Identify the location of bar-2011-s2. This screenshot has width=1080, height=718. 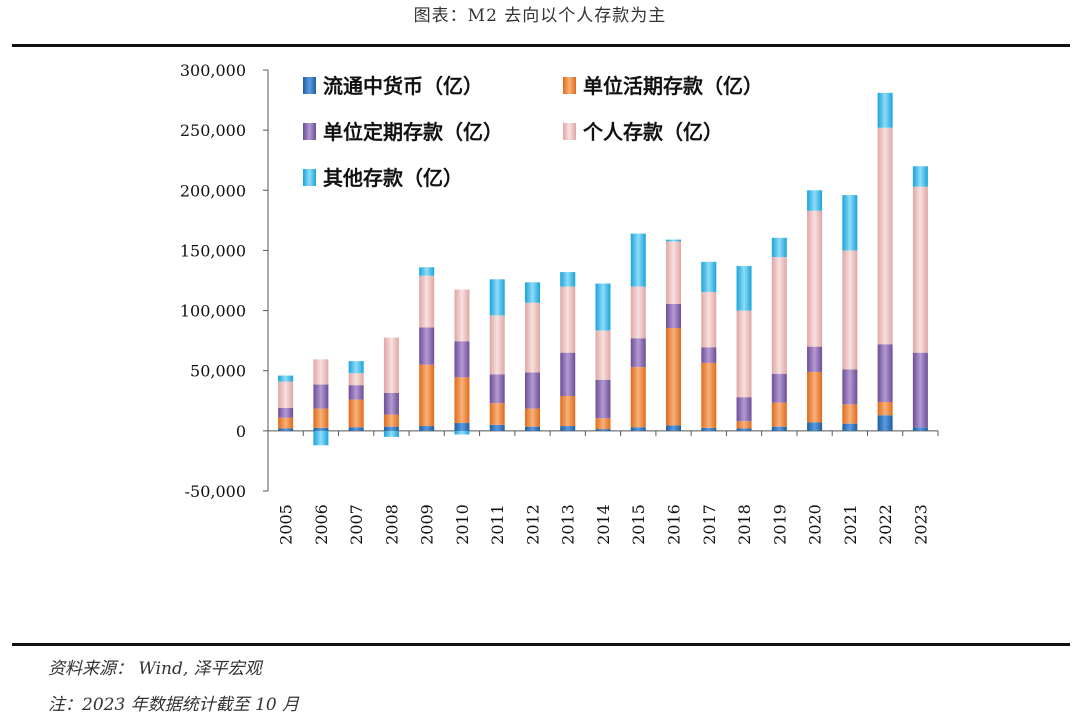
(497, 389).